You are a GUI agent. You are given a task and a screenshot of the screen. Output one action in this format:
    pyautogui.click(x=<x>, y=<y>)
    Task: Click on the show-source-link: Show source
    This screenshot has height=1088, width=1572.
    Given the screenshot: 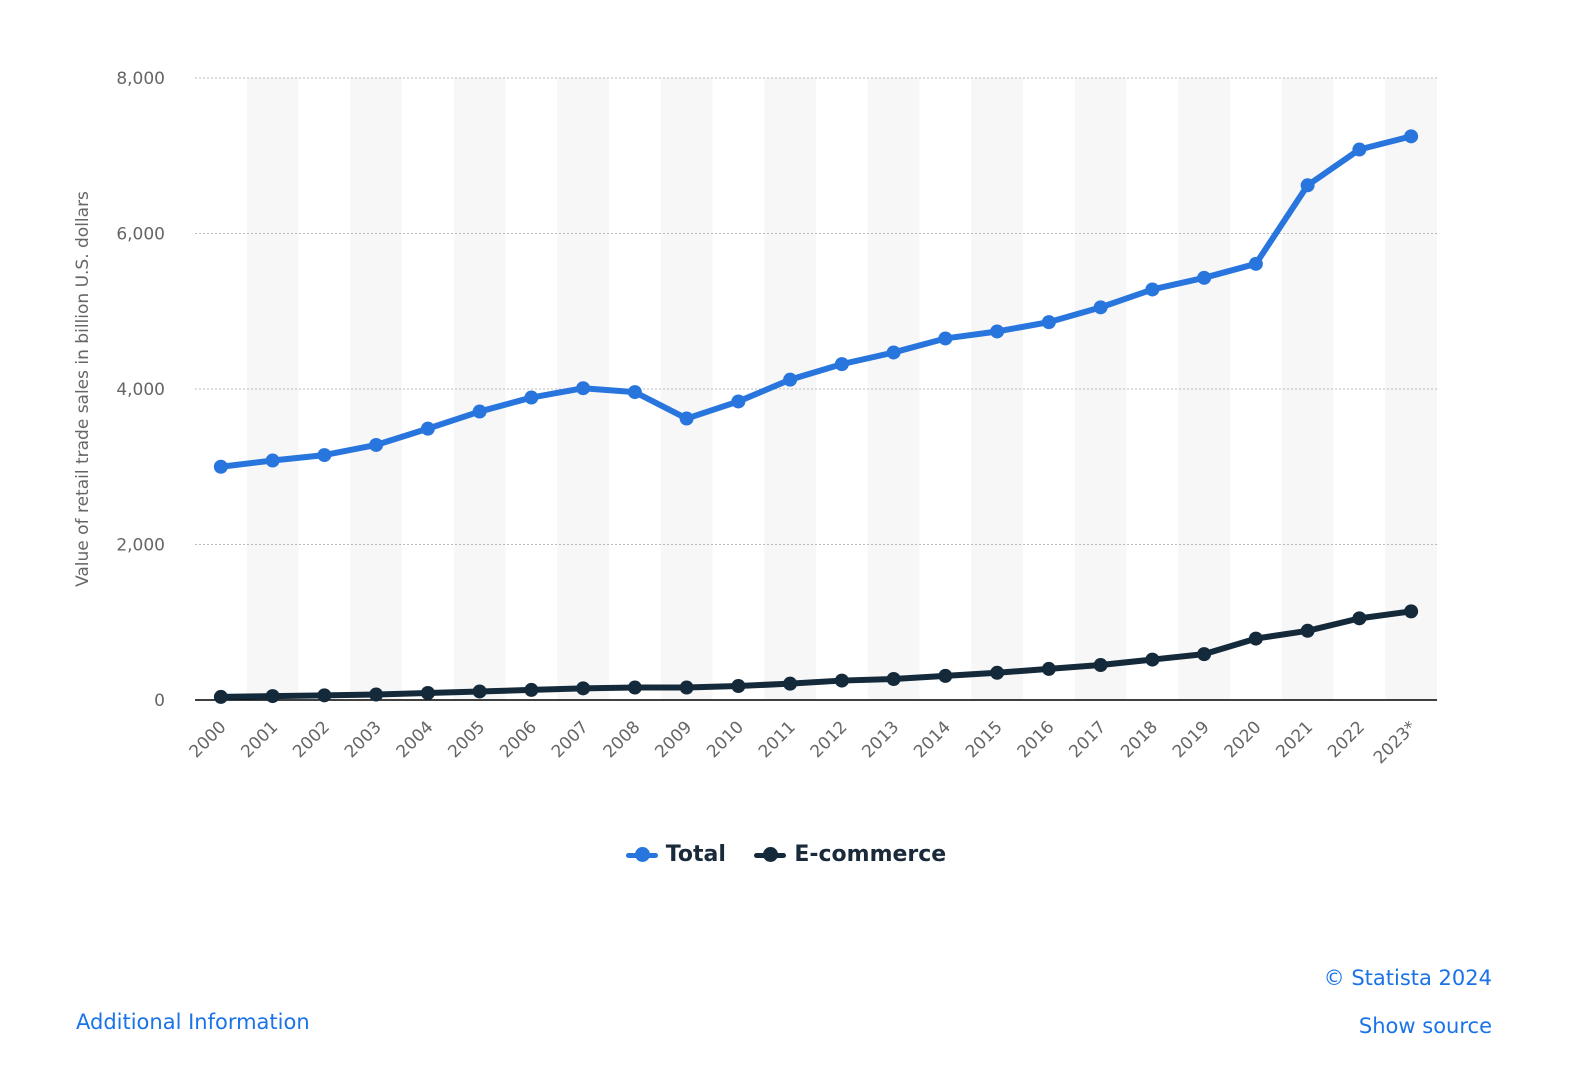 What is the action you would take?
    pyautogui.click(x=1425, y=1026)
    